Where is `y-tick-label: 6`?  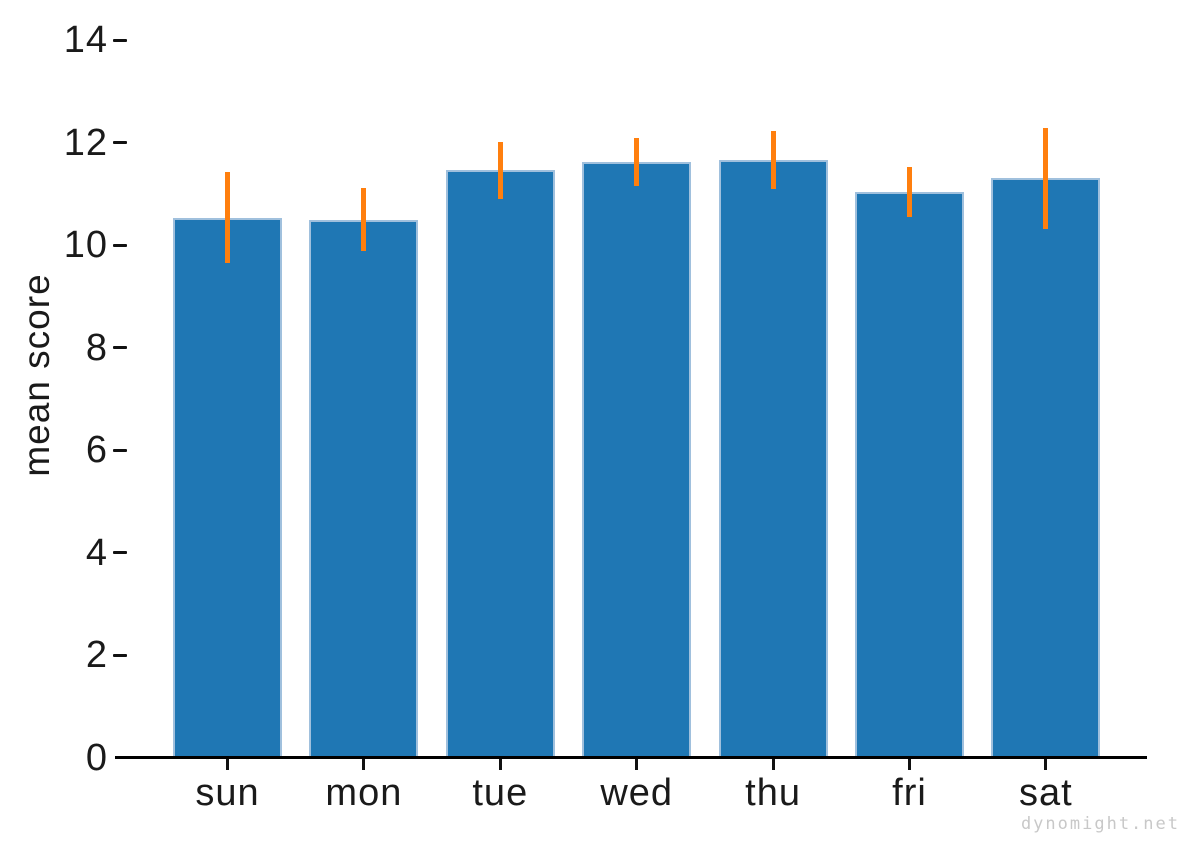
y-tick-label: 6 is located at coordinates (96, 450).